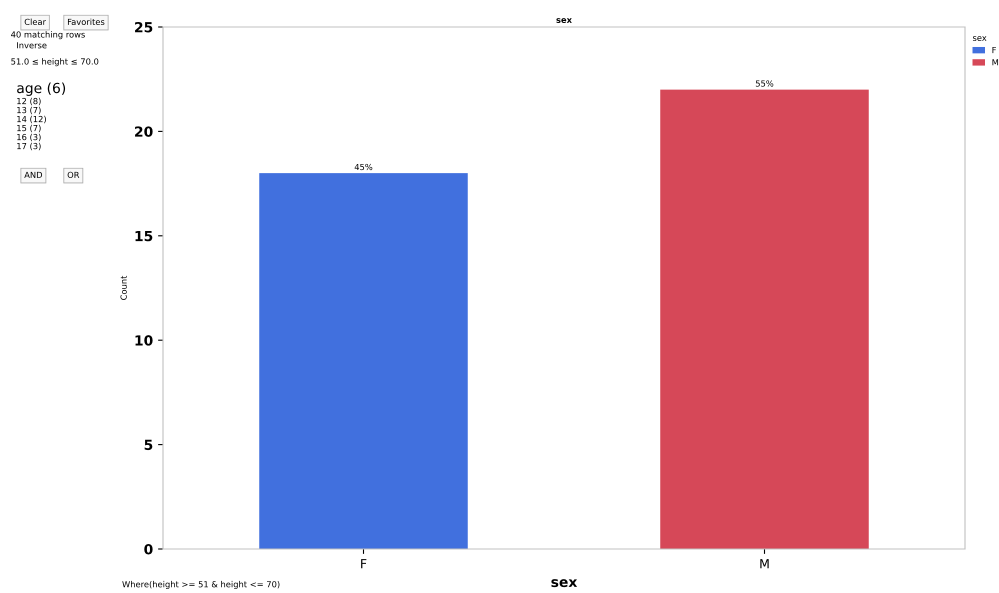 This screenshot has width=999, height=593. I want to click on text: 17 (3), so click(29, 146).